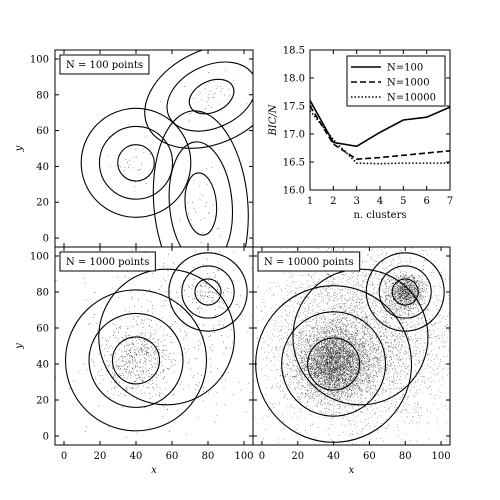 The image size is (500, 500). I want to click on x-tick-label: 1, so click(310, 201).